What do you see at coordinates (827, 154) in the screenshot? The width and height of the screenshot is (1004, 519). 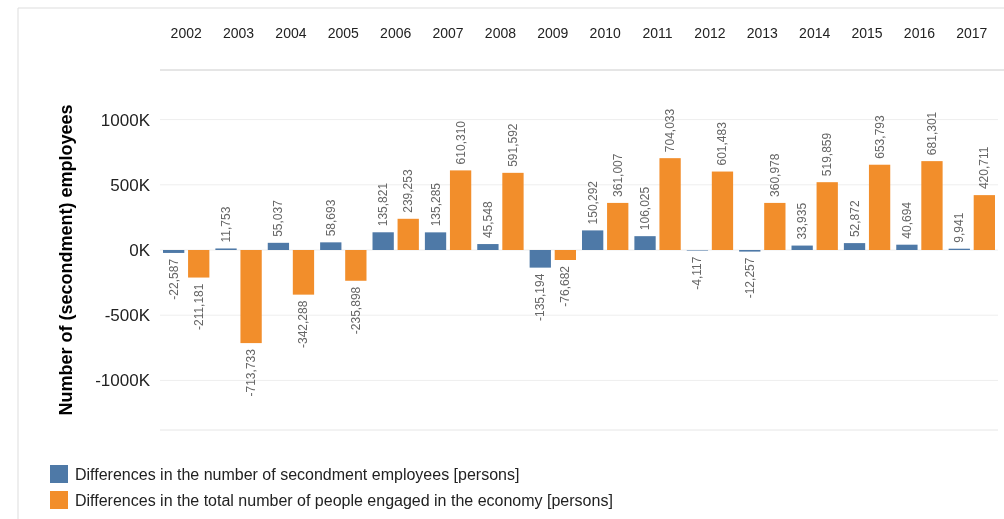 I see `data-label: 519,859` at bounding box center [827, 154].